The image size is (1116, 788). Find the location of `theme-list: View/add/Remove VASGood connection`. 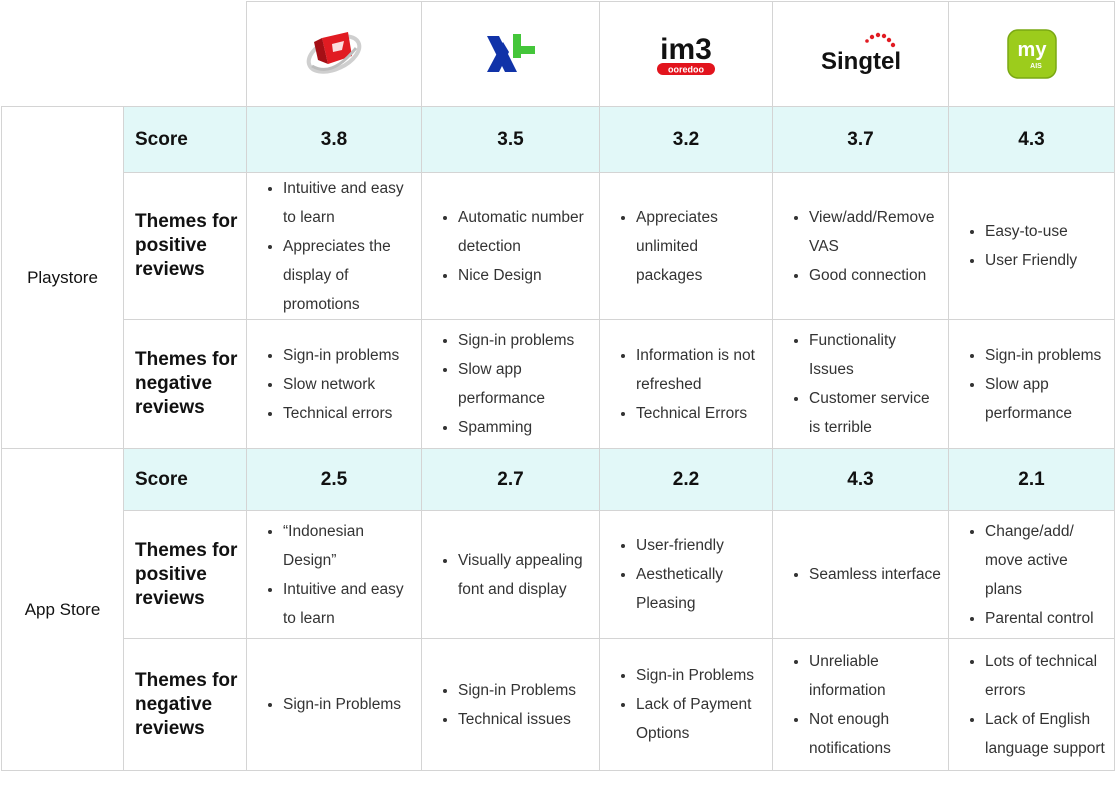

theme-list: View/add/Remove VASGood connection is located at coordinates (860, 246).